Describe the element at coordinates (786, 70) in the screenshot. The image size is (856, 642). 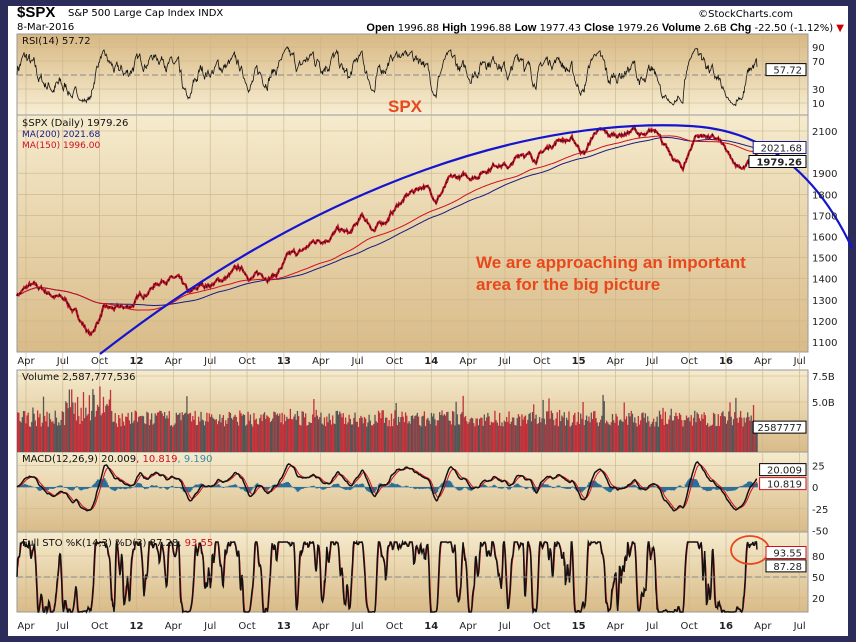
I see `value-tag-box` at that location.